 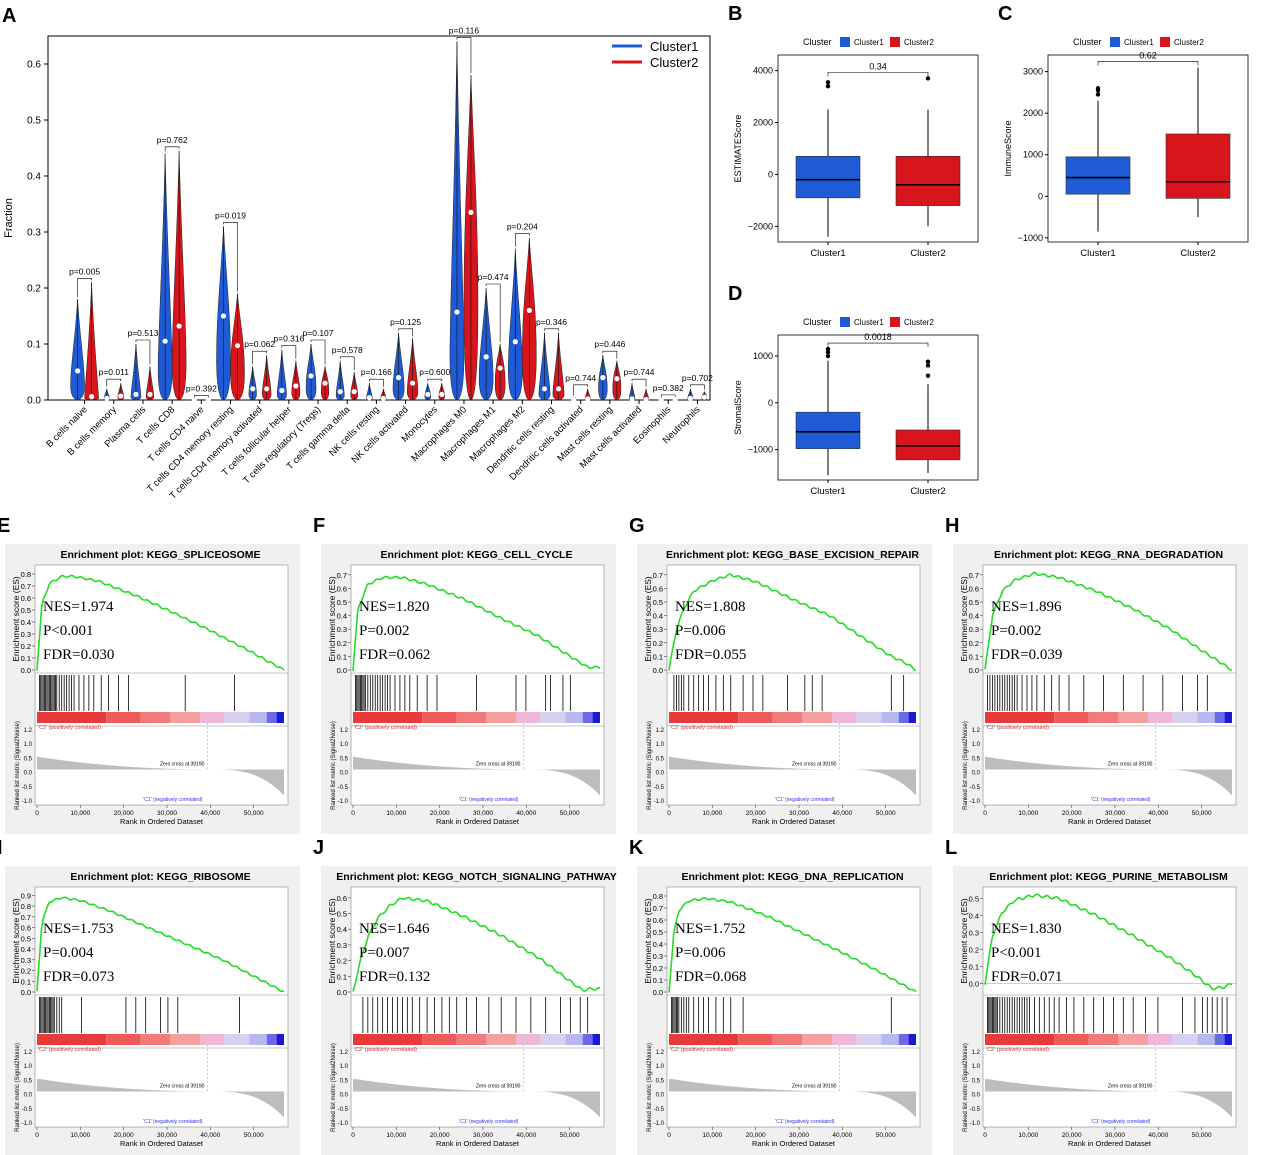 What do you see at coordinates (1026, 929) in the screenshot?
I see `nes-stat-text: NES=1.830` at bounding box center [1026, 929].